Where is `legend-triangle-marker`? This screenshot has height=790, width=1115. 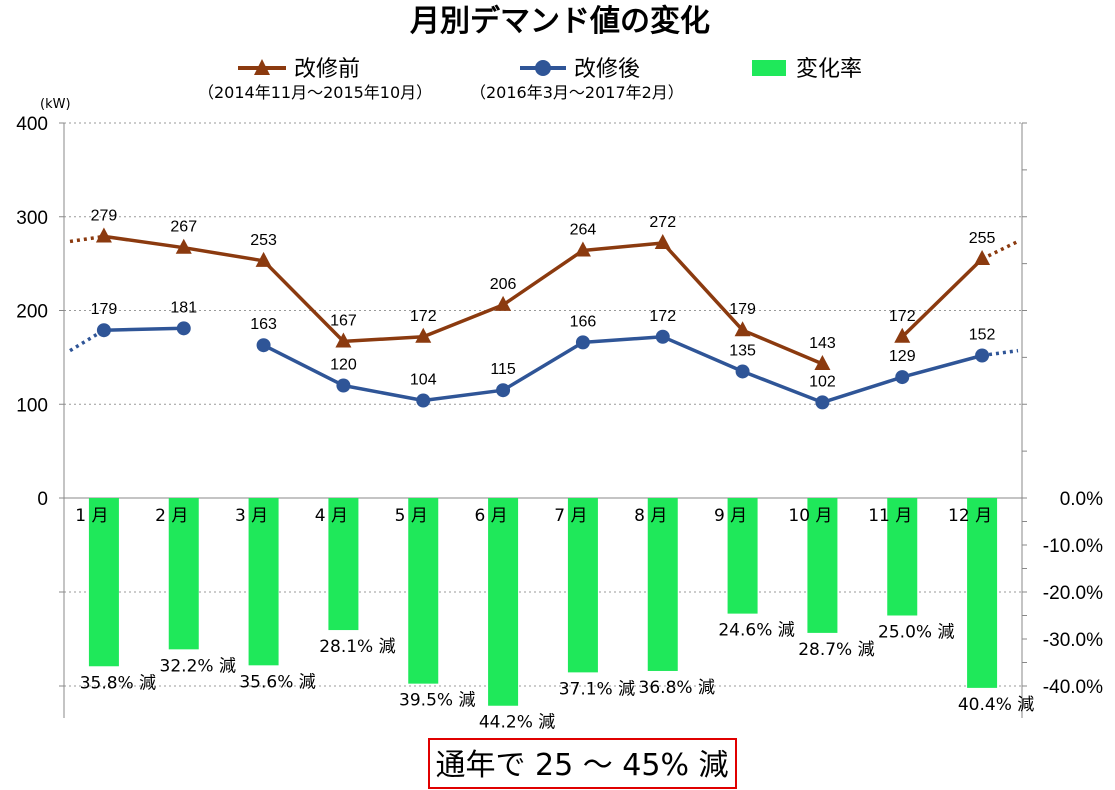 legend-triangle-marker is located at coordinates (262, 67).